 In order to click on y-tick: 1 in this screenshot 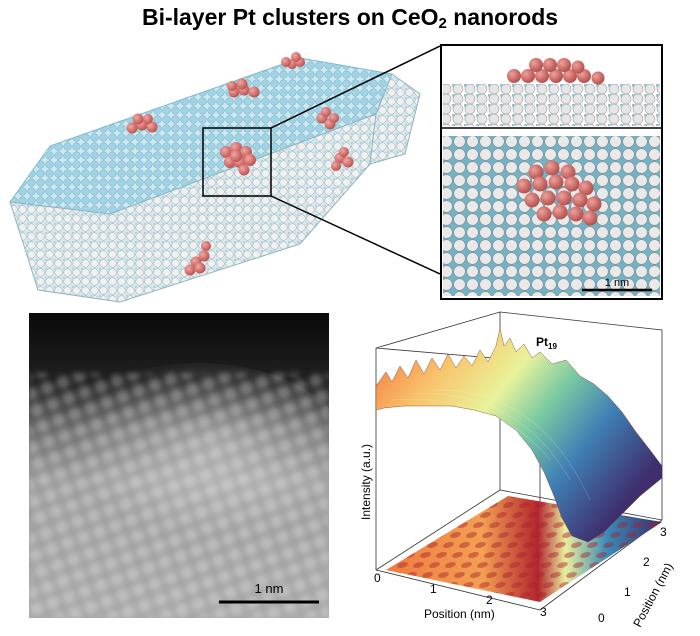, I will do `click(627, 592)`.